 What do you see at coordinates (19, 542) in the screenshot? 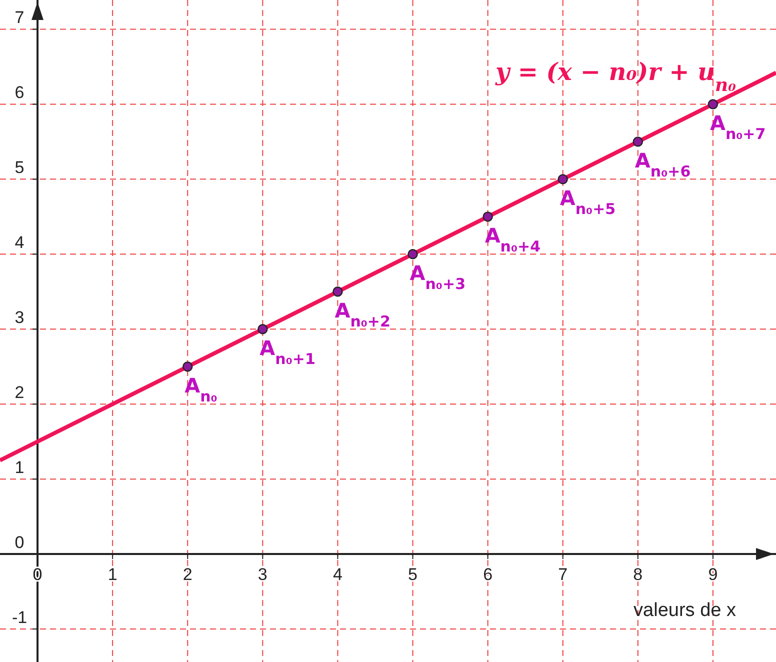
I see `y-tick-label: 0` at bounding box center [19, 542].